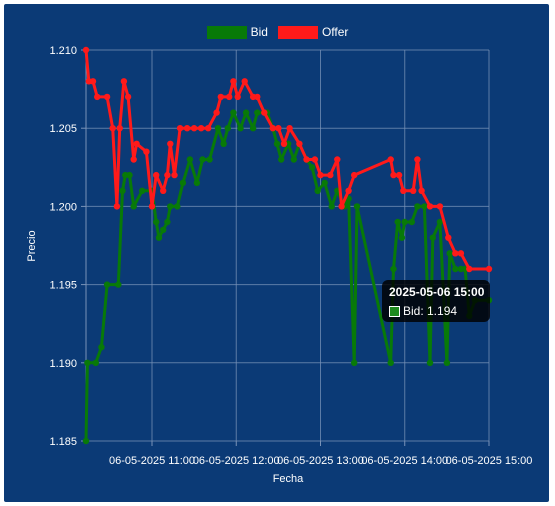 The width and height of the screenshot is (555, 506). Describe the element at coordinates (152, 461) in the screenshot. I see `x-tick-label: 06-05-2025 11:00` at that location.